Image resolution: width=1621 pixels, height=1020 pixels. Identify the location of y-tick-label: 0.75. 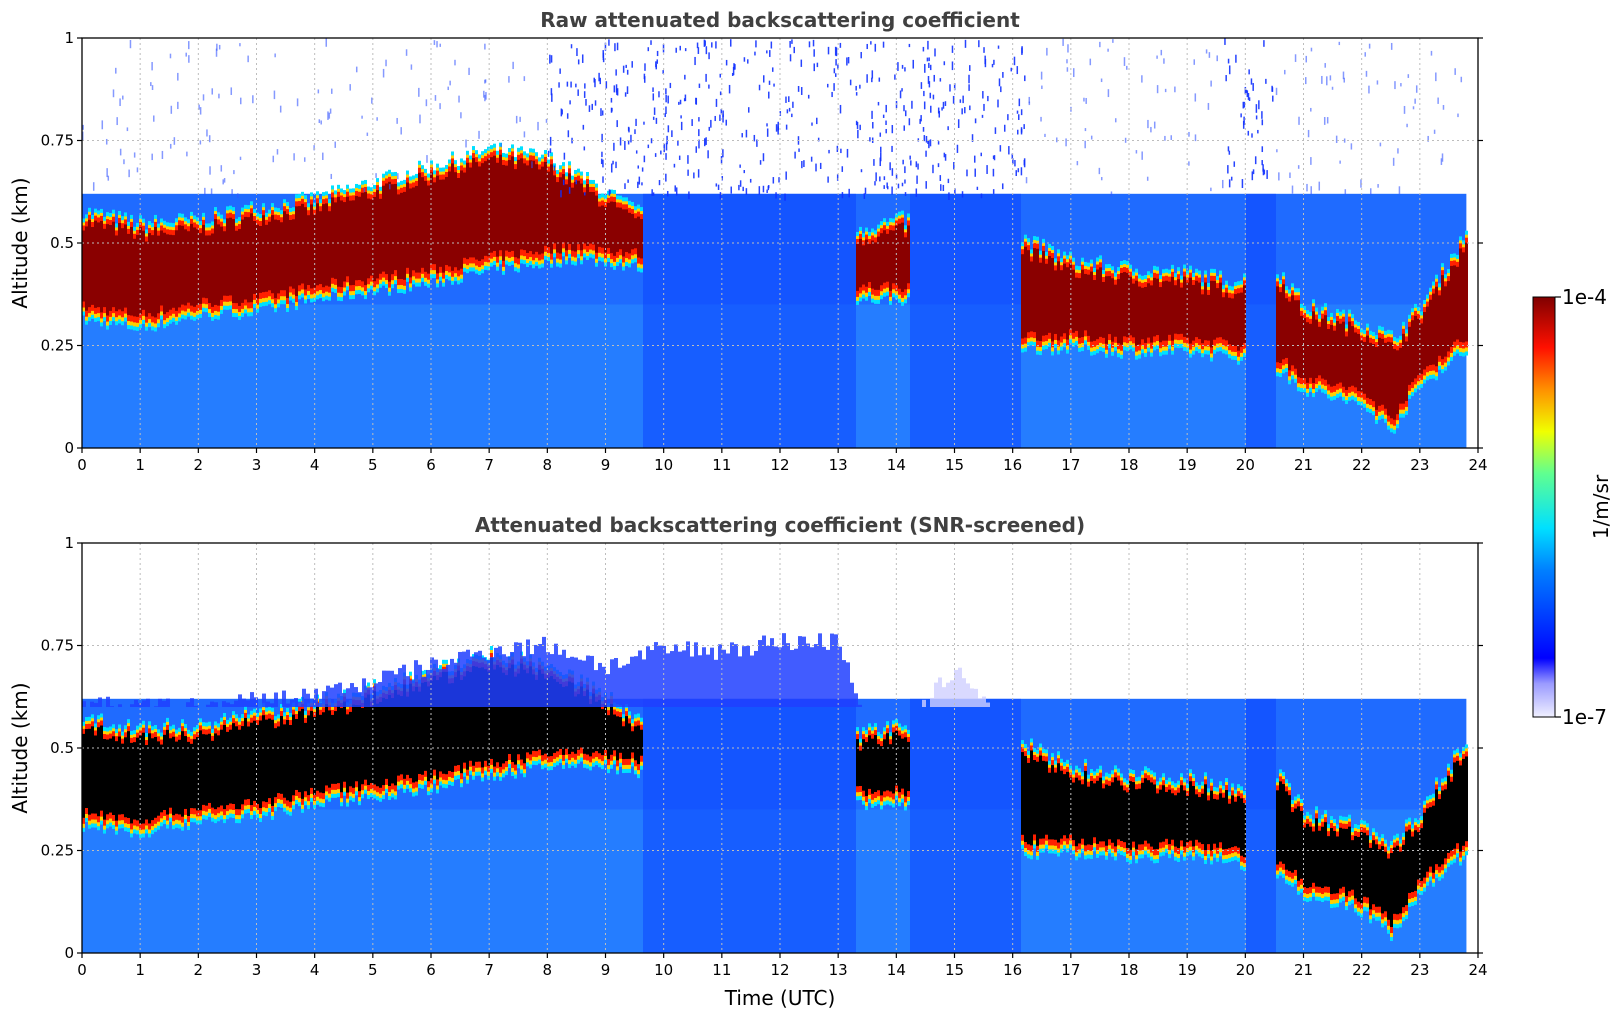
(57, 646).